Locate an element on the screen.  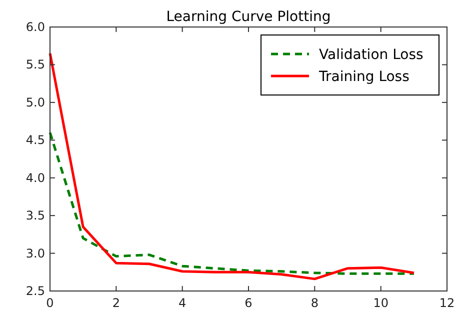
x-tick-label: 0 is located at coordinates (50, 303).